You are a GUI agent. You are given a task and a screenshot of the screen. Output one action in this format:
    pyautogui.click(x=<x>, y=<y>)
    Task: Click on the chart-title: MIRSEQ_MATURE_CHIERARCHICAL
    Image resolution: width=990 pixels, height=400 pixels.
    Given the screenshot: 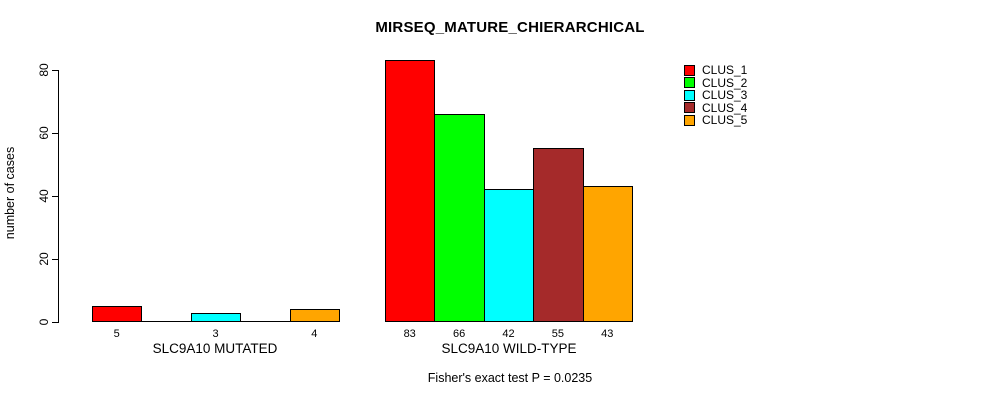 What is the action you would take?
    pyautogui.click(x=510, y=27)
    